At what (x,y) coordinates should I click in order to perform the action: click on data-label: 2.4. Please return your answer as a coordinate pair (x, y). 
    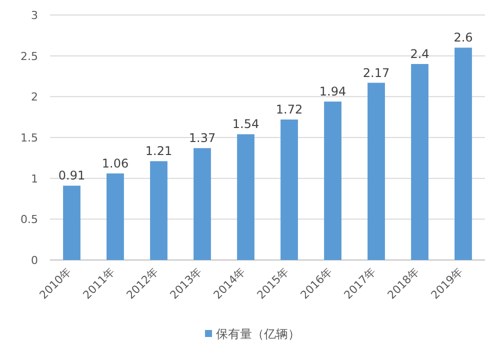
    Looking at the image, I should click on (420, 54).